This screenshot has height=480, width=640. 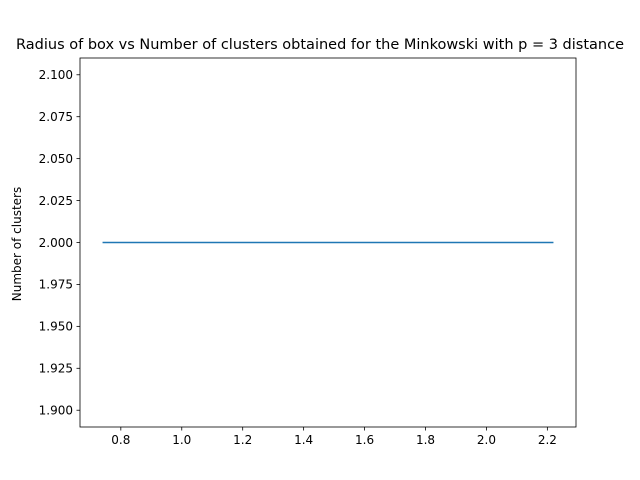 I want to click on x-tick-label: 0.8, so click(x=120, y=440).